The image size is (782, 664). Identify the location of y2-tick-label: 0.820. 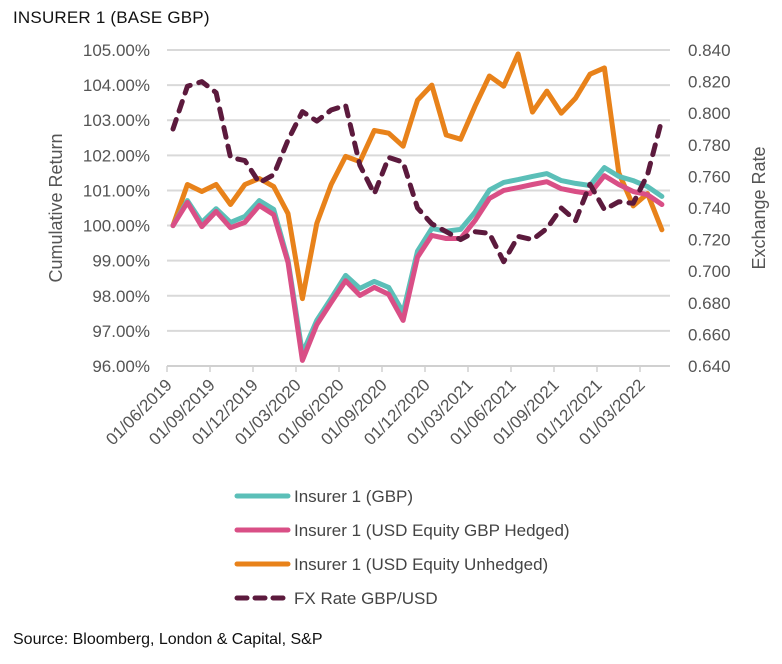
(709, 82).